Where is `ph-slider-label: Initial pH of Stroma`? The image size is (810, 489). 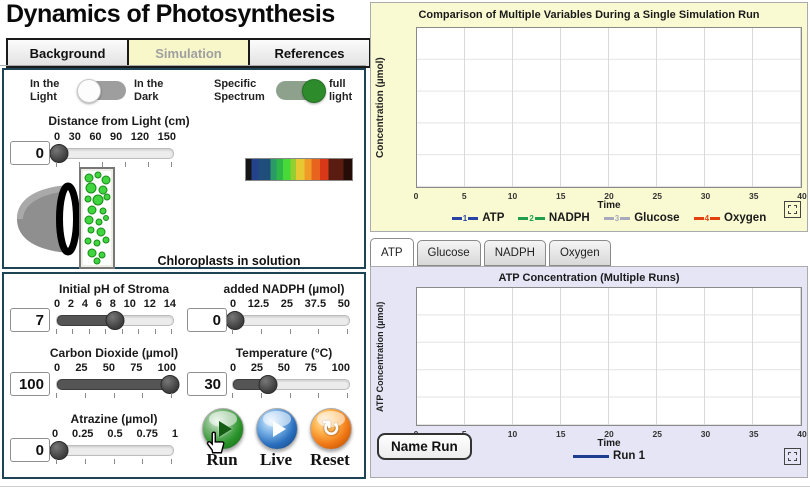
ph-slider-label: Initial pH of Stroma is located at coordinates (113, 289).